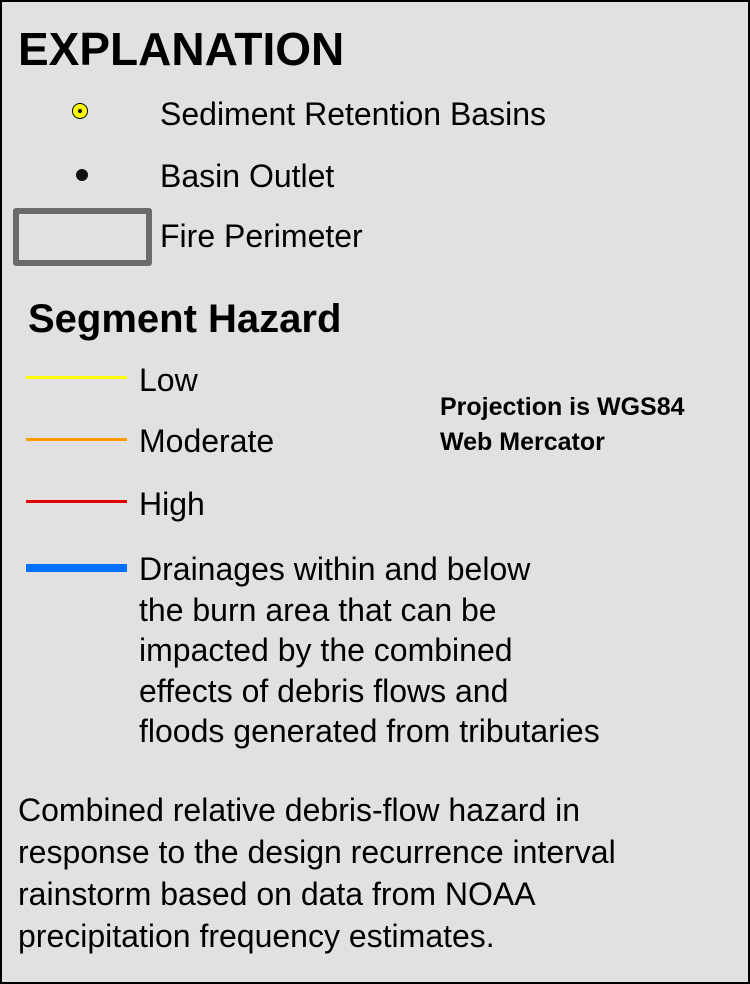 The width and height of the screenshot is (750, 984). What do you see at coordinates (522, 442) in the screenshot?
I see `projection-line: Web Mercator` at bounding box center [522, 442].